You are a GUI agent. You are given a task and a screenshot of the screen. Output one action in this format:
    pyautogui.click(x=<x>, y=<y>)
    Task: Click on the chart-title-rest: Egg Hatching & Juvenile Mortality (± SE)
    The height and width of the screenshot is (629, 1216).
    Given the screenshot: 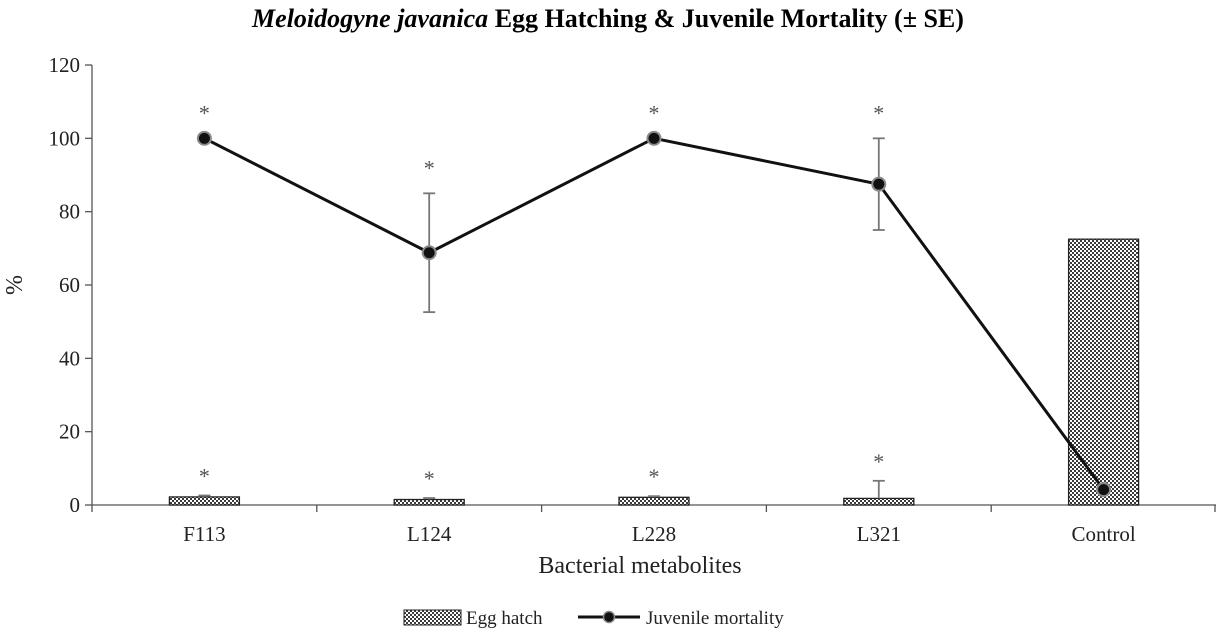 What is the action you would take?
    pyautogui.click(x=726, y=18)
    